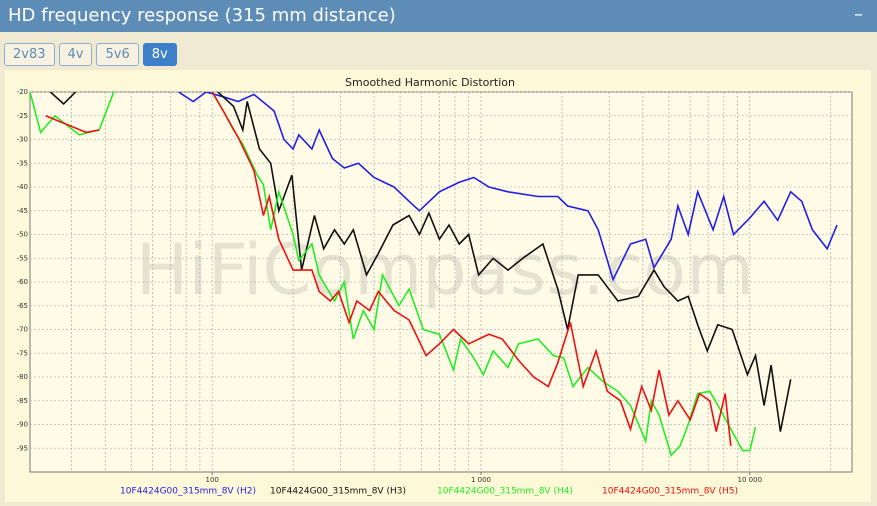 This screenshot has width=877, height=506. I want to click on y-tick-label: -20, so click(22, 92).